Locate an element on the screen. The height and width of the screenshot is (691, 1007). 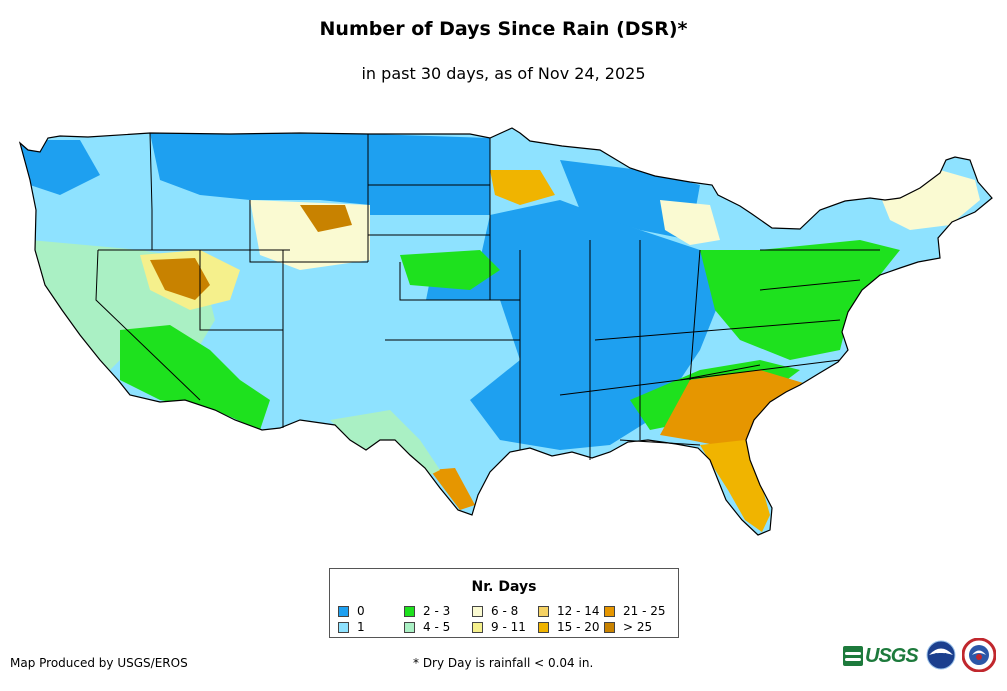
legend-item-2-3: 2 - 3 is located at coordinates (427, 611).